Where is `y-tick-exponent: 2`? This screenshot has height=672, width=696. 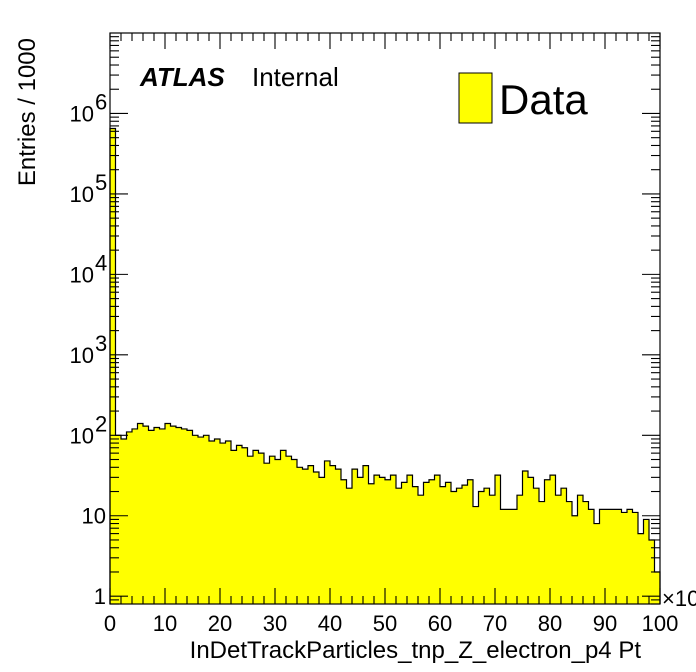 y-tick-exponent: 2 is located at coordinates (101, 423).